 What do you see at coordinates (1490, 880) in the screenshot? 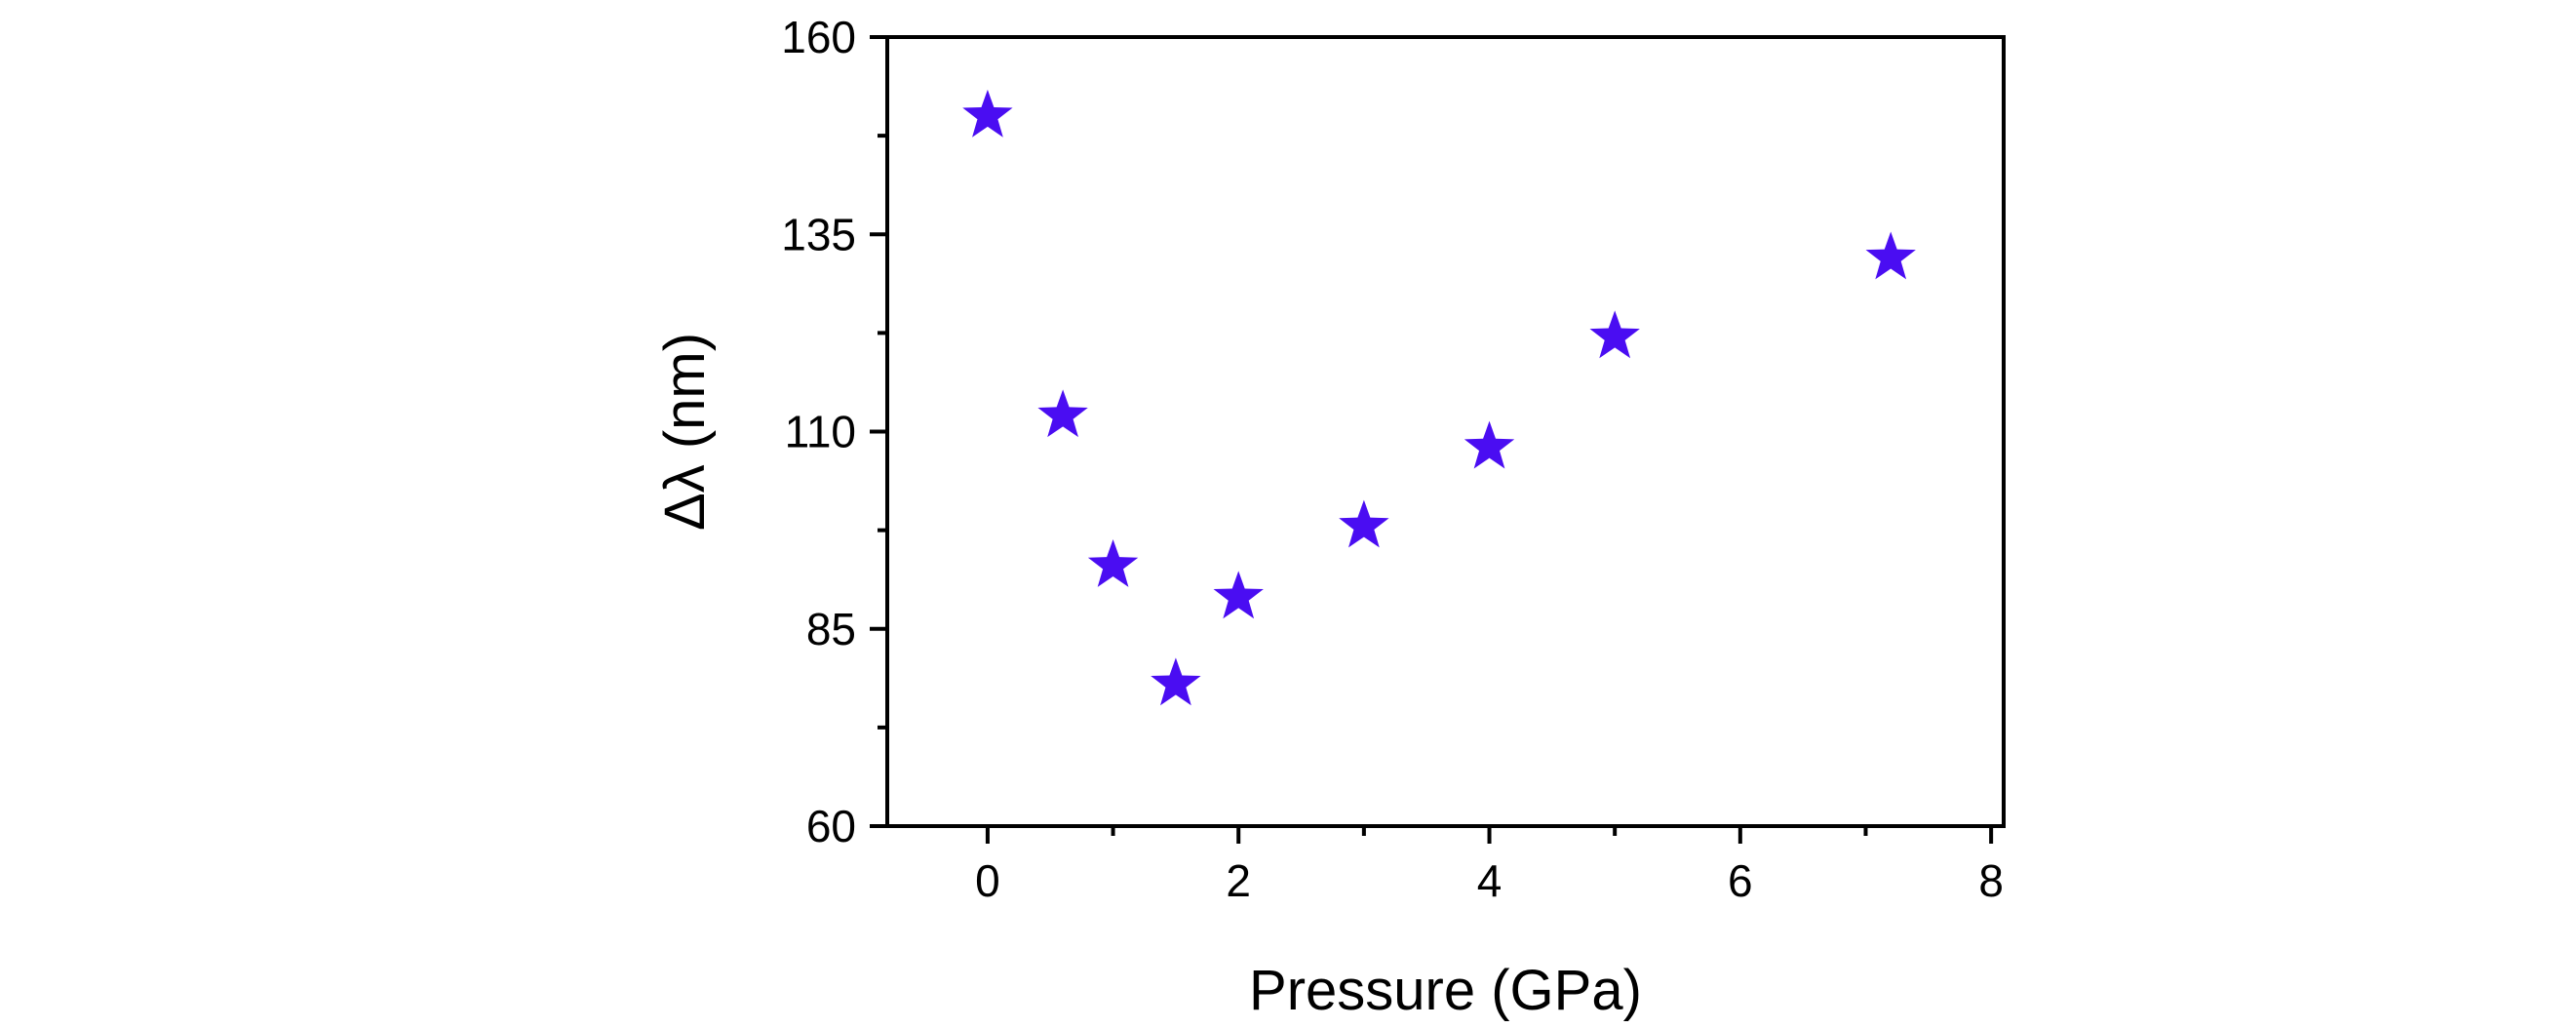
I see `x-tick-label: 4` at bounding box center [1490, 880].